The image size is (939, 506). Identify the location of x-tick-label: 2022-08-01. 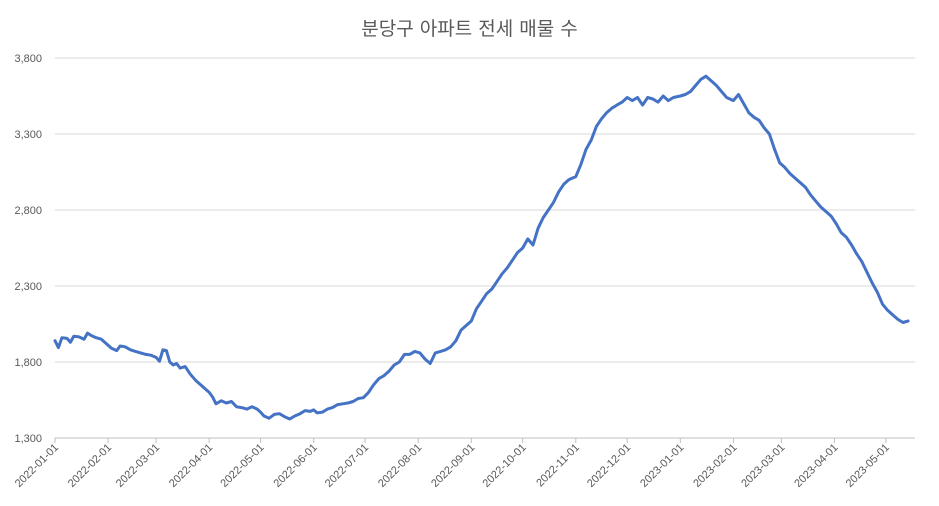
(400, 466).